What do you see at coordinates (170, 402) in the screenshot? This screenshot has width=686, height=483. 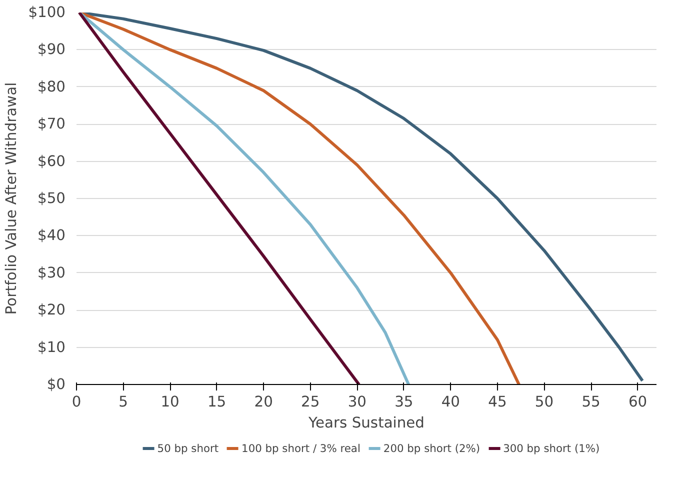 I see `x-tick-label: 10` at bounding box center [170, 402].